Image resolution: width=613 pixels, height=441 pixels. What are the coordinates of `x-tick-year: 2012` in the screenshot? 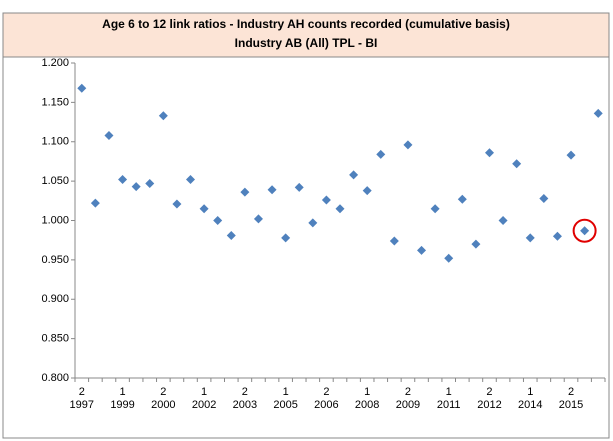 It's located at (489, 405).